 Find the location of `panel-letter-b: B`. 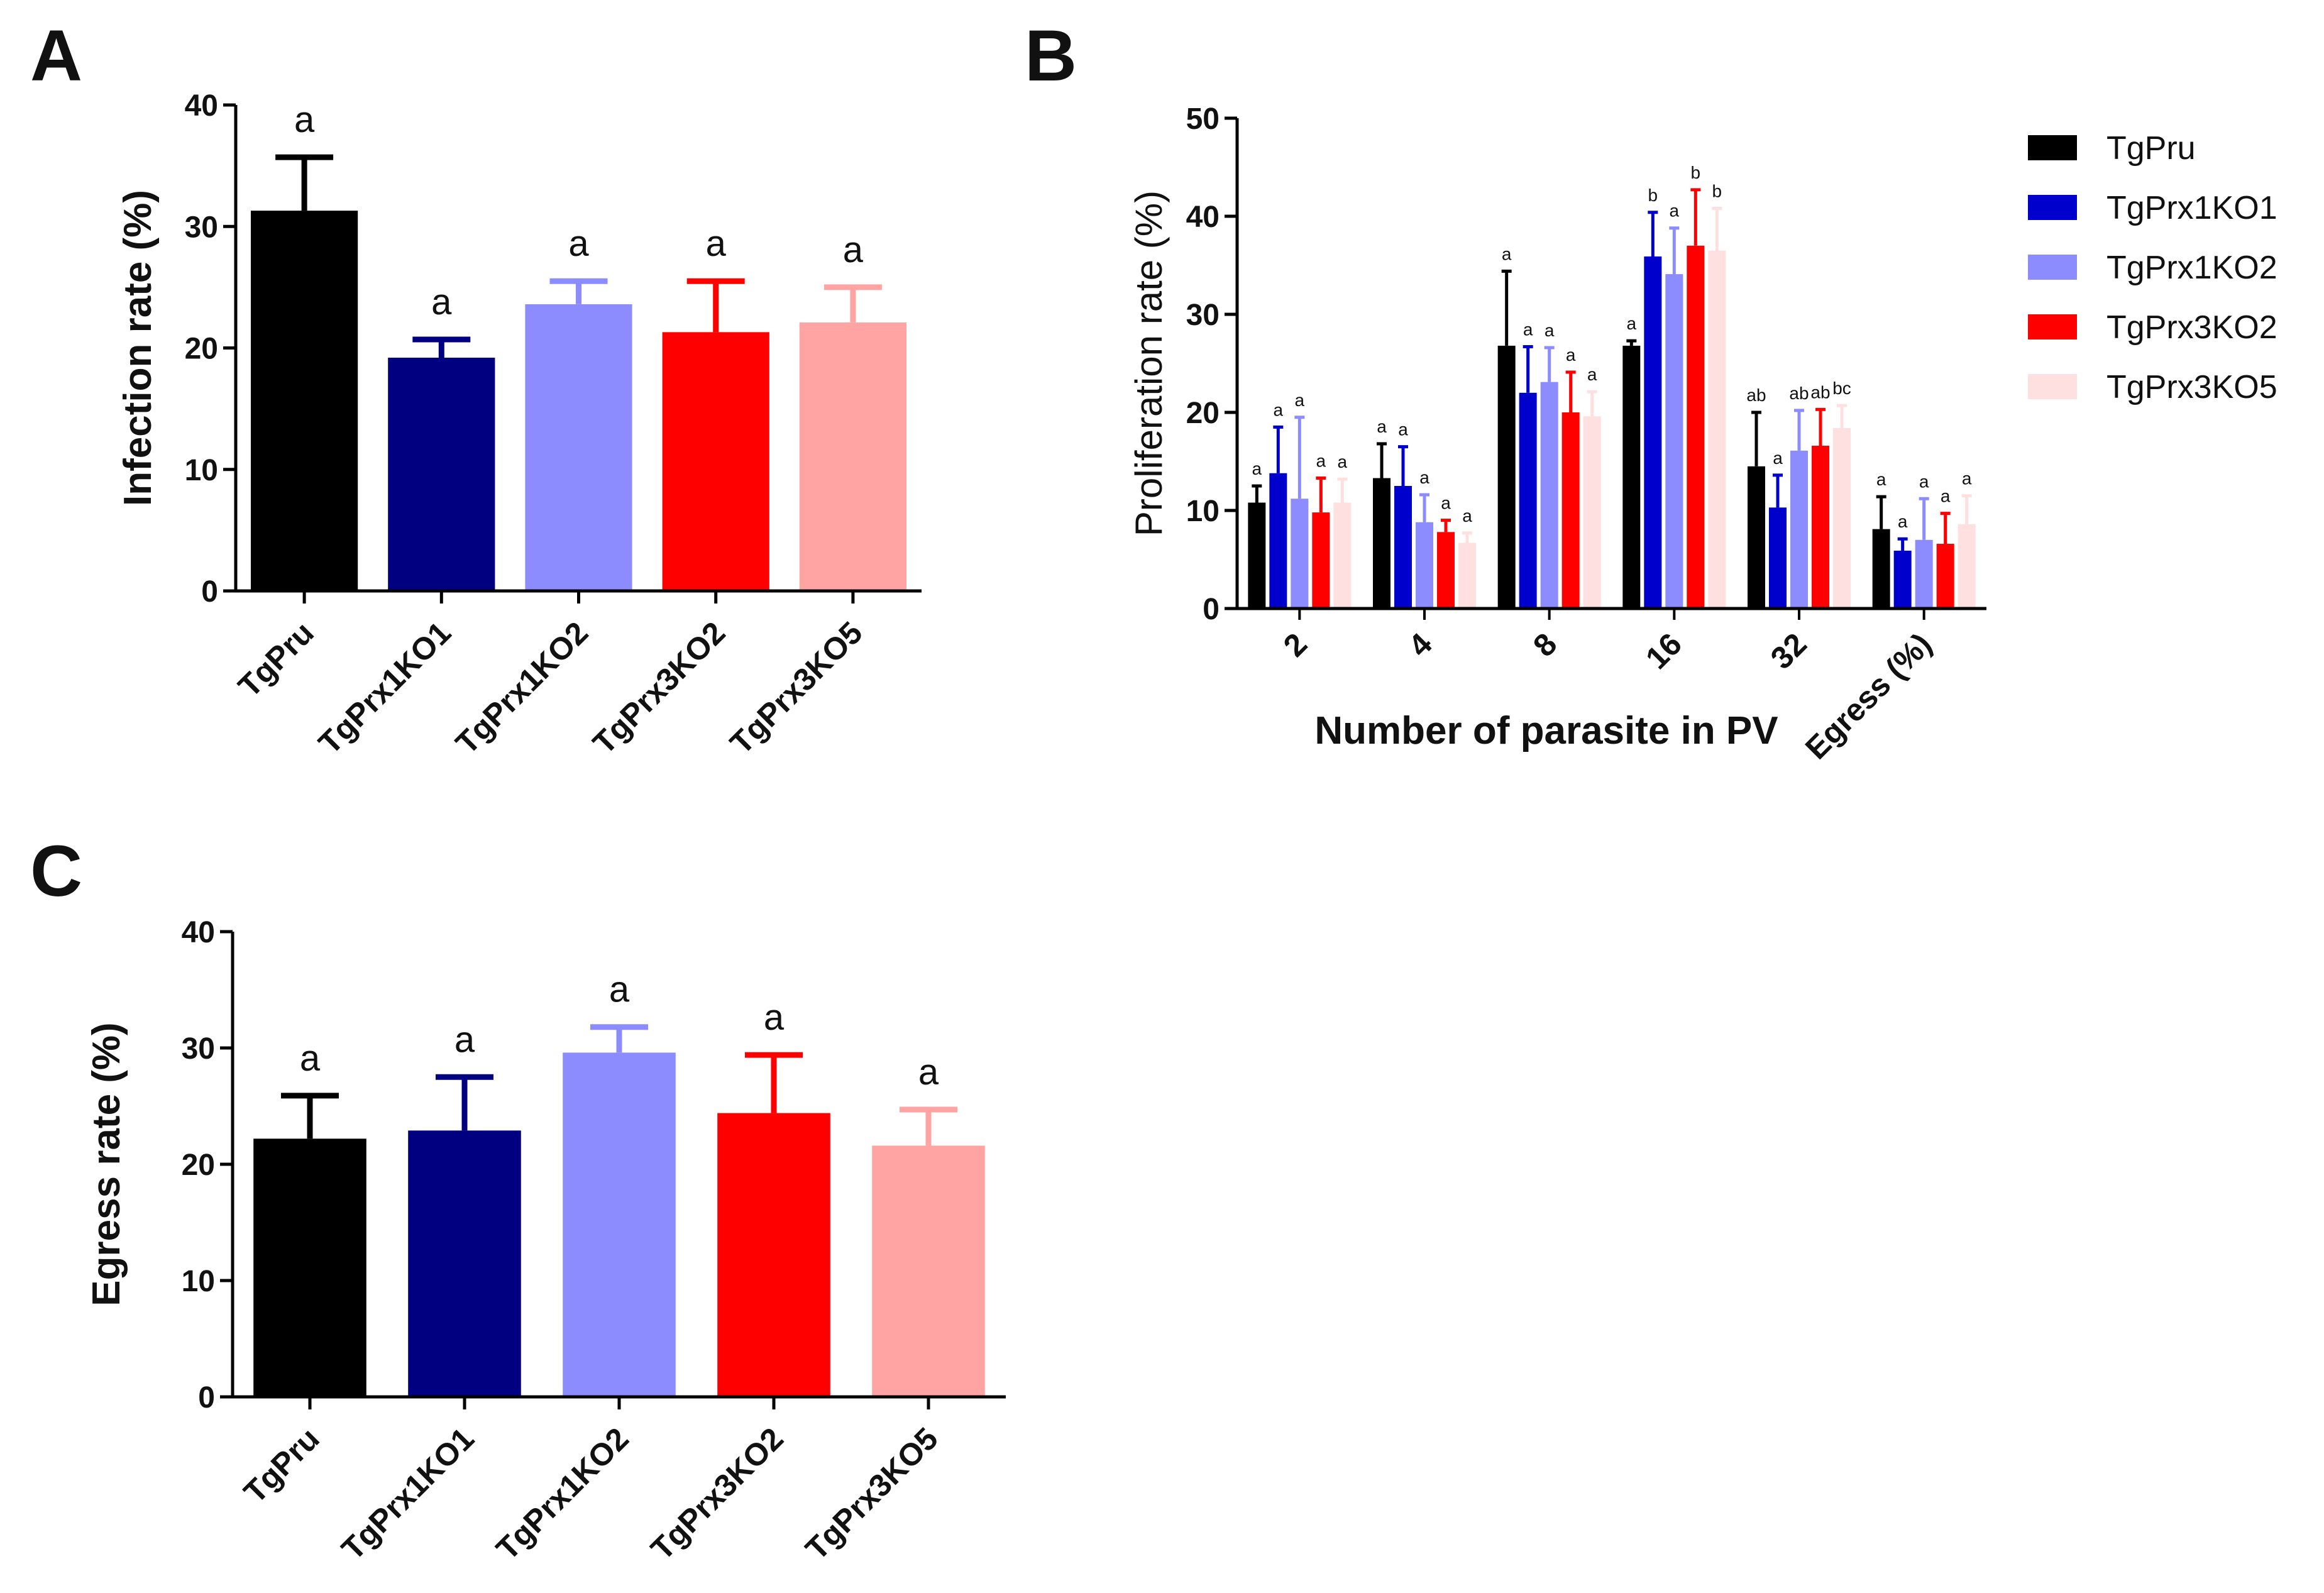

panel-letter-b: B is located at coordinates (1051, 56).